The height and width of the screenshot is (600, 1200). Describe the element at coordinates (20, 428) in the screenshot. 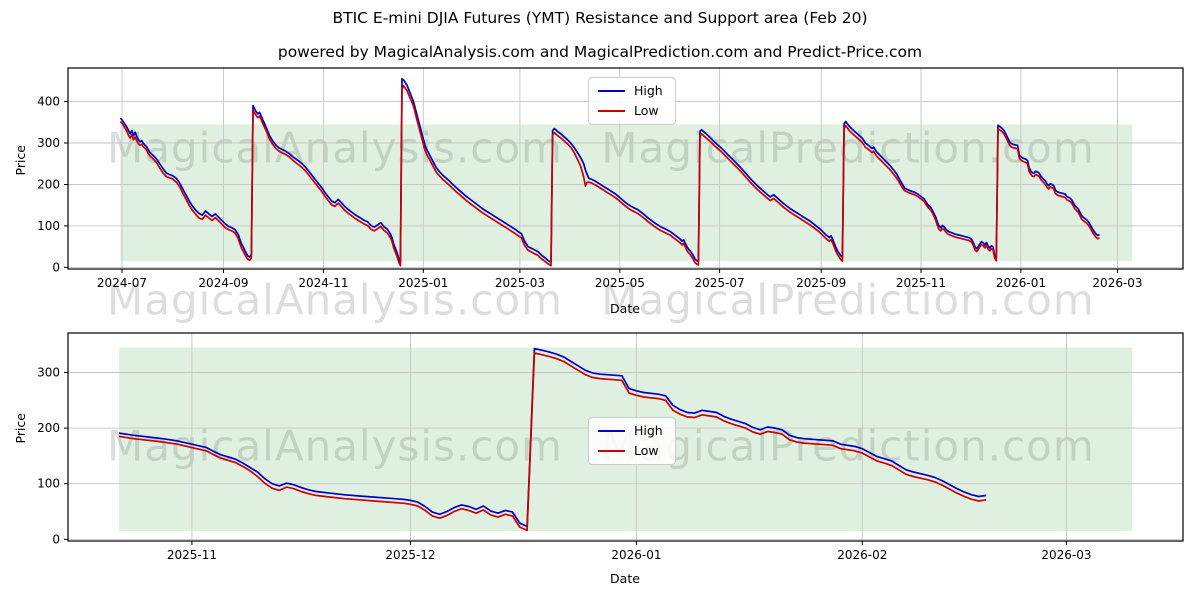

I see `bottom-chart-y-axis-label: Price` at that location.